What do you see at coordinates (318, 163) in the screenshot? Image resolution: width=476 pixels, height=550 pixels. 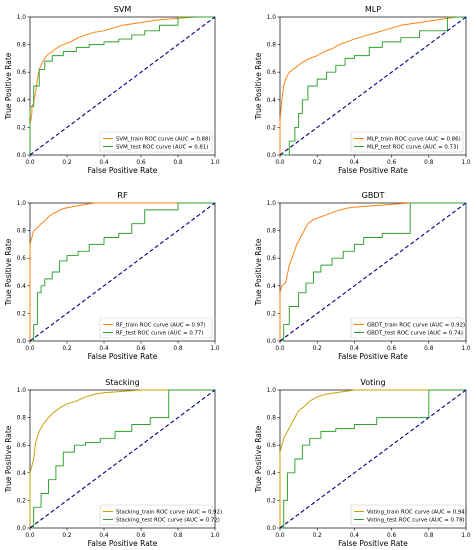 I see `mlp-x-tick-label: 0.2` at bounding box center [318, 163].